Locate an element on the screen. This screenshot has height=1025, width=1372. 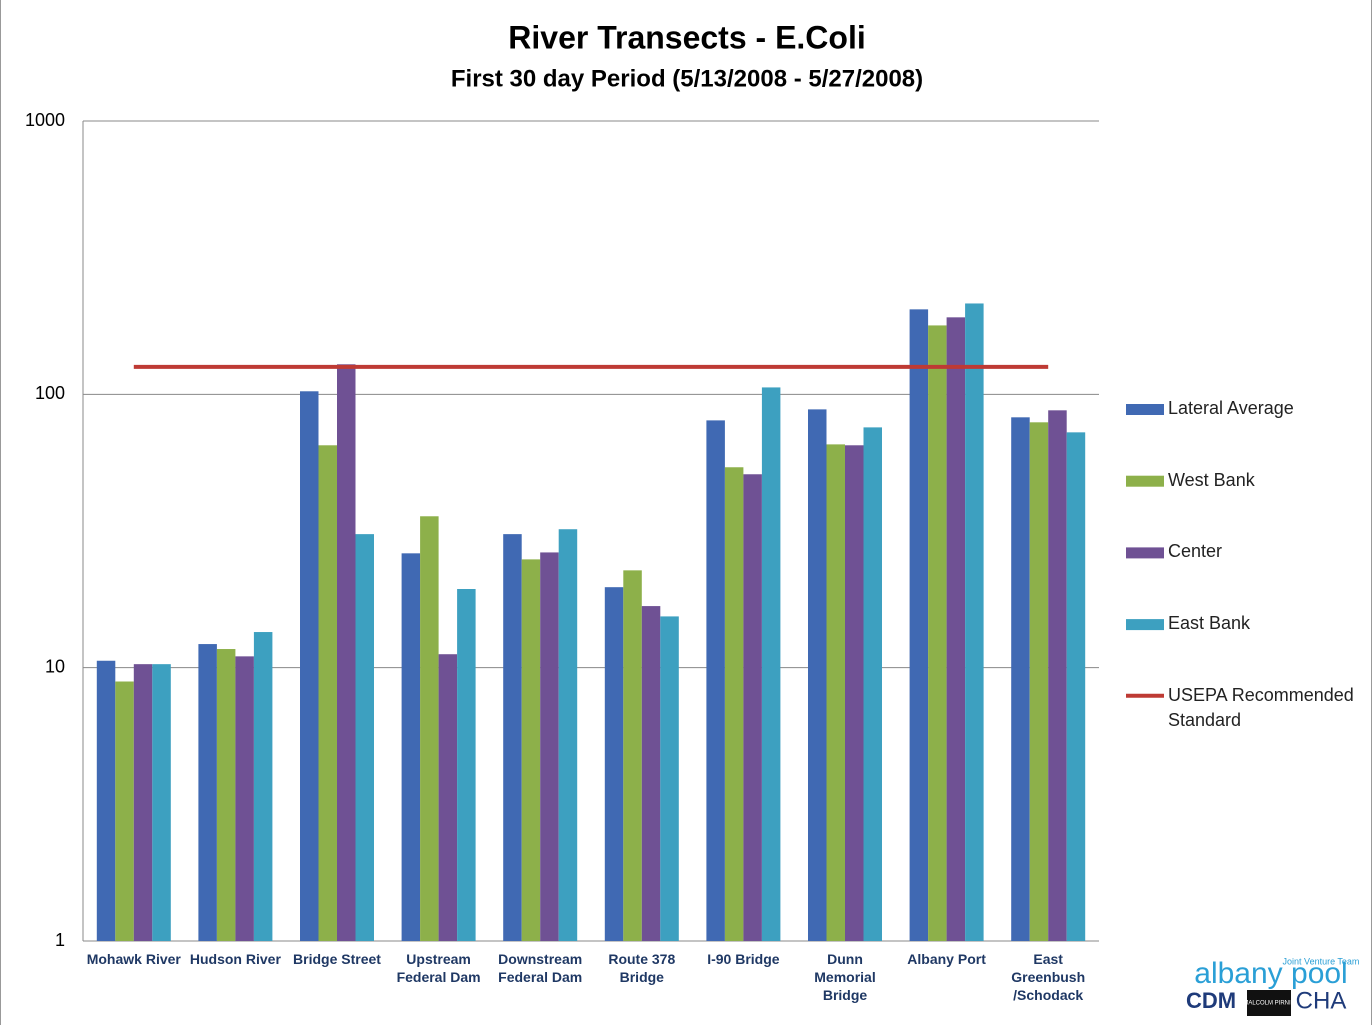
y-tick-label: 10 is located at coordinates (55, 666).